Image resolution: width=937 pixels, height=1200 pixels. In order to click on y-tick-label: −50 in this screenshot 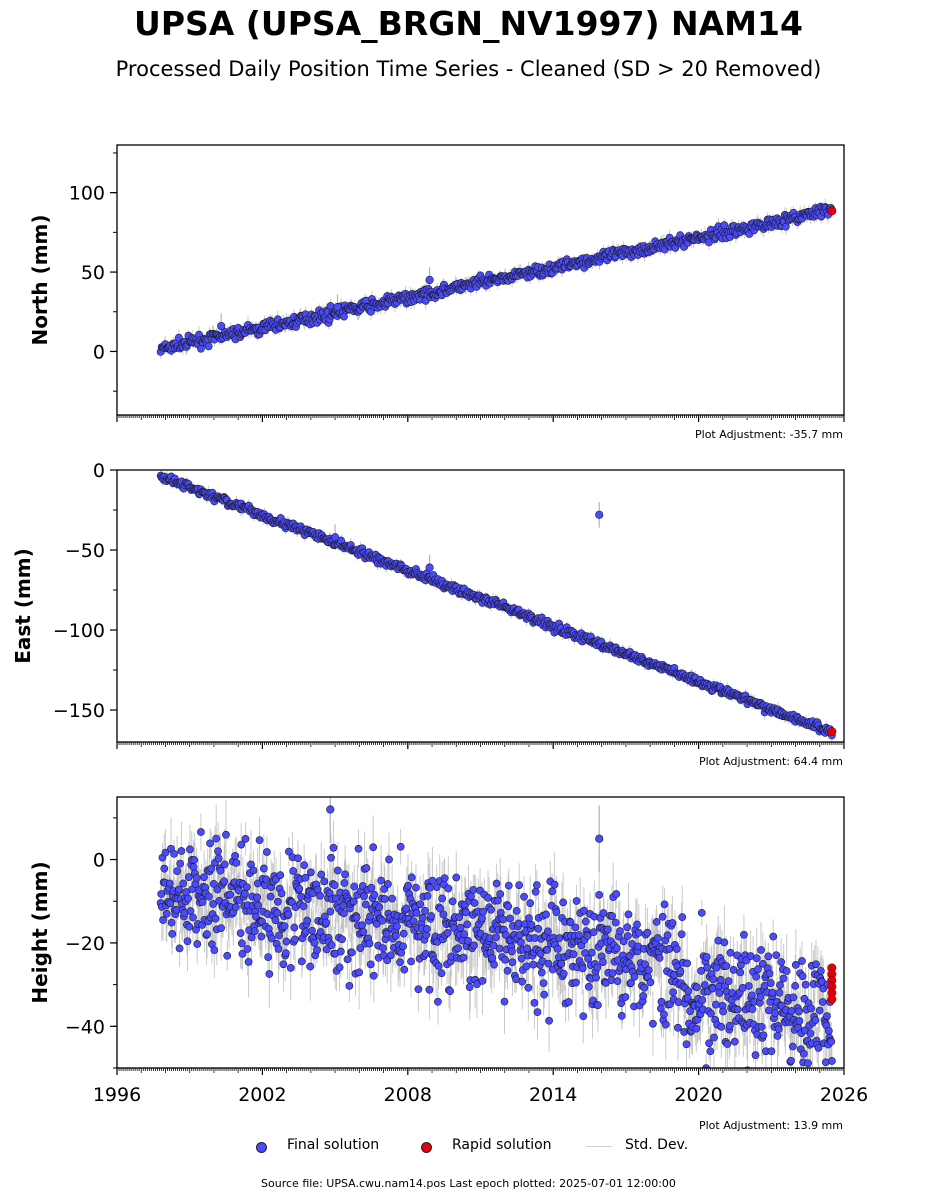, I will do `click(85, 551)`.